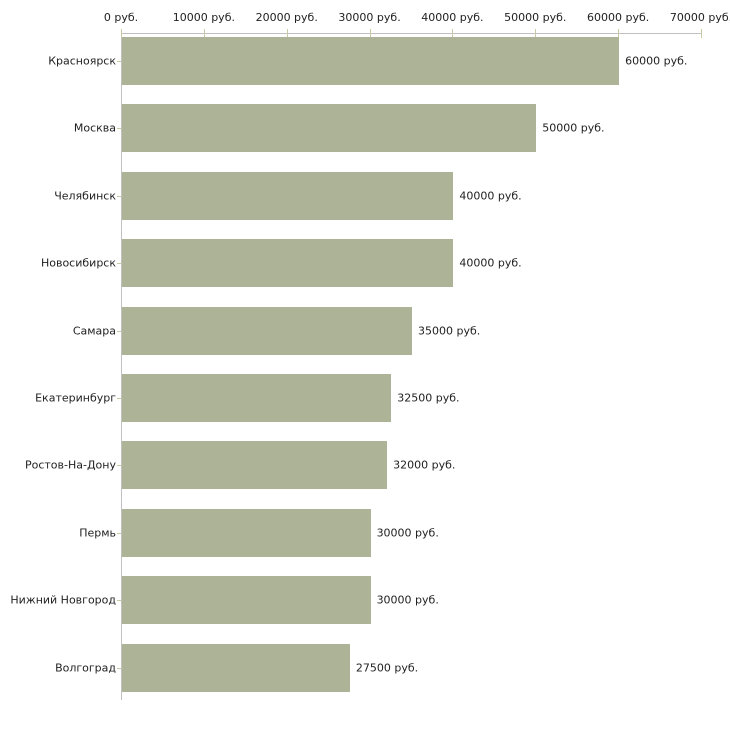  I want to click on bar-value-label: 35000 руб., so click(449, 331).